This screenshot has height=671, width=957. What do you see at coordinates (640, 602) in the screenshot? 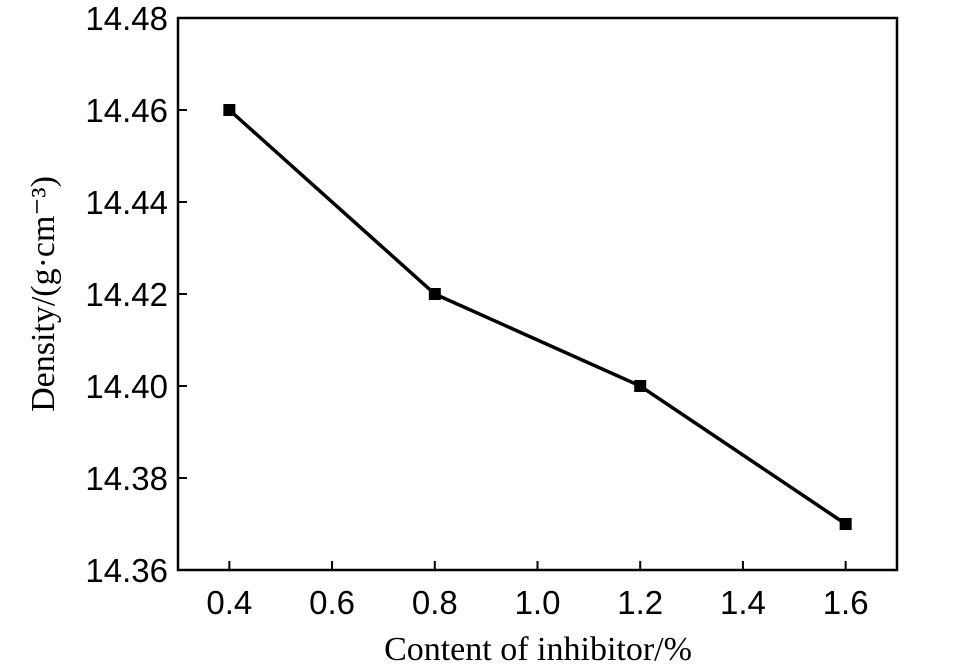
I see `x-tick-label: 1.2` at bounding box center [640, 602].